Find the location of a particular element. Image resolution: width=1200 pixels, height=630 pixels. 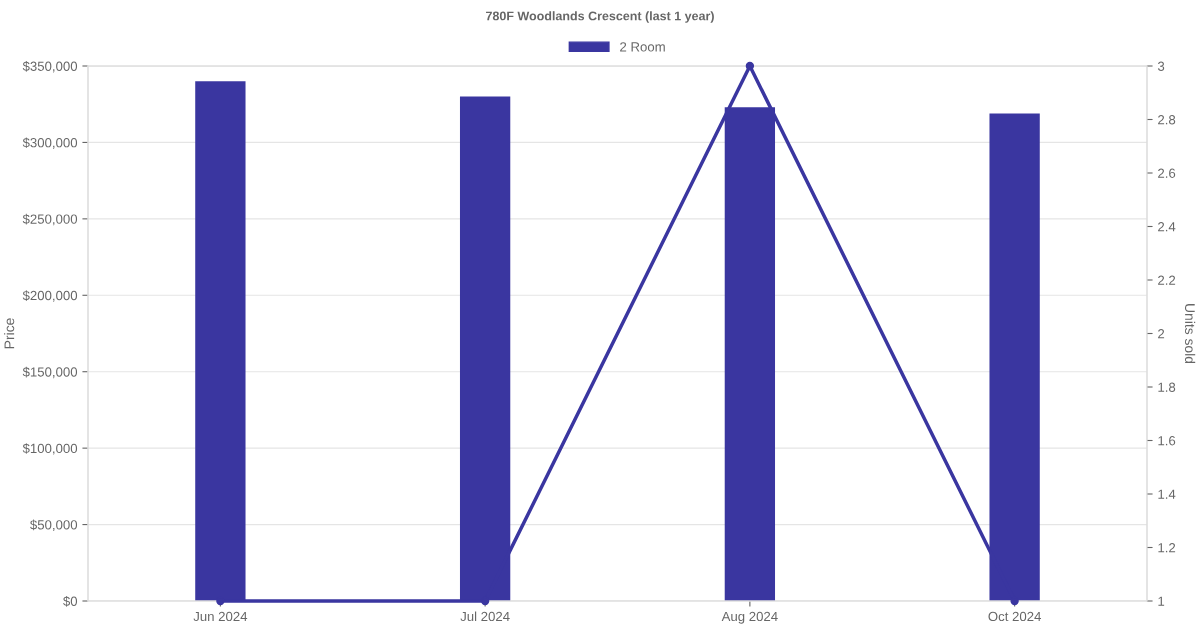

y2-tick-label: 2 is located at coordinates (1161, 334).